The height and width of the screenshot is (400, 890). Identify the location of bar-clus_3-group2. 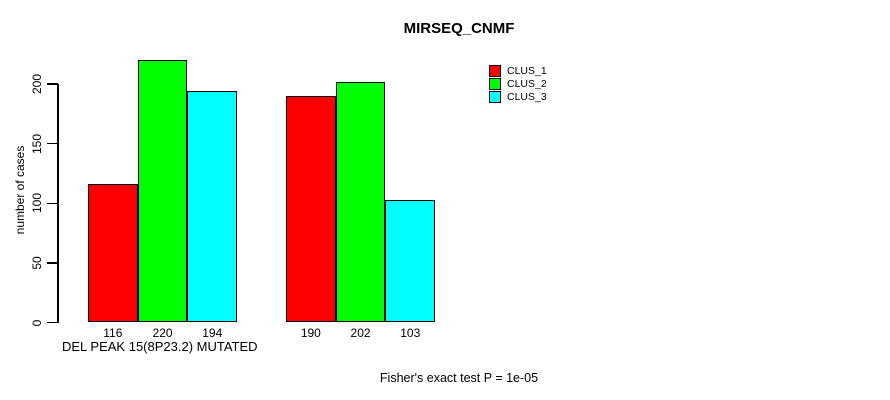
(410, 261).